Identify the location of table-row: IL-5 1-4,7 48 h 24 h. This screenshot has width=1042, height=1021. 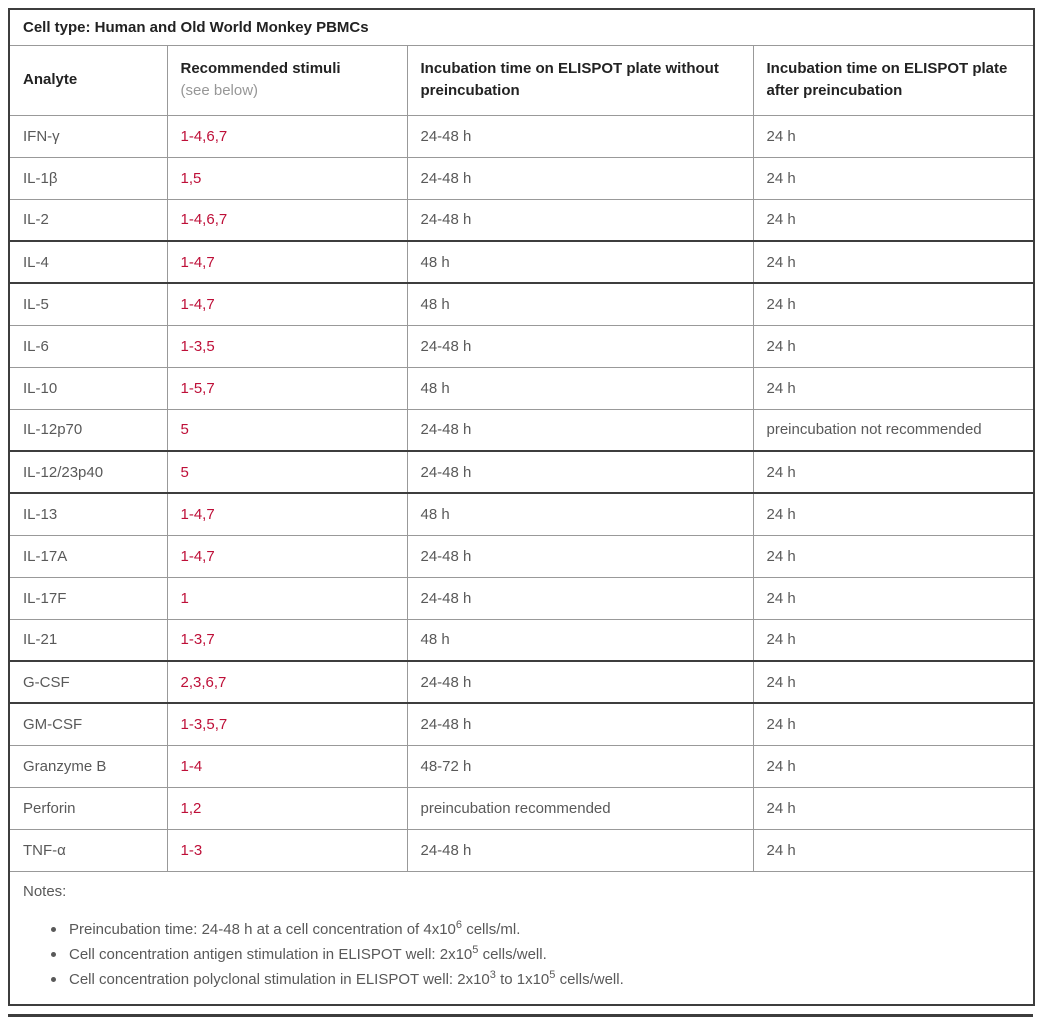
(521, 304).